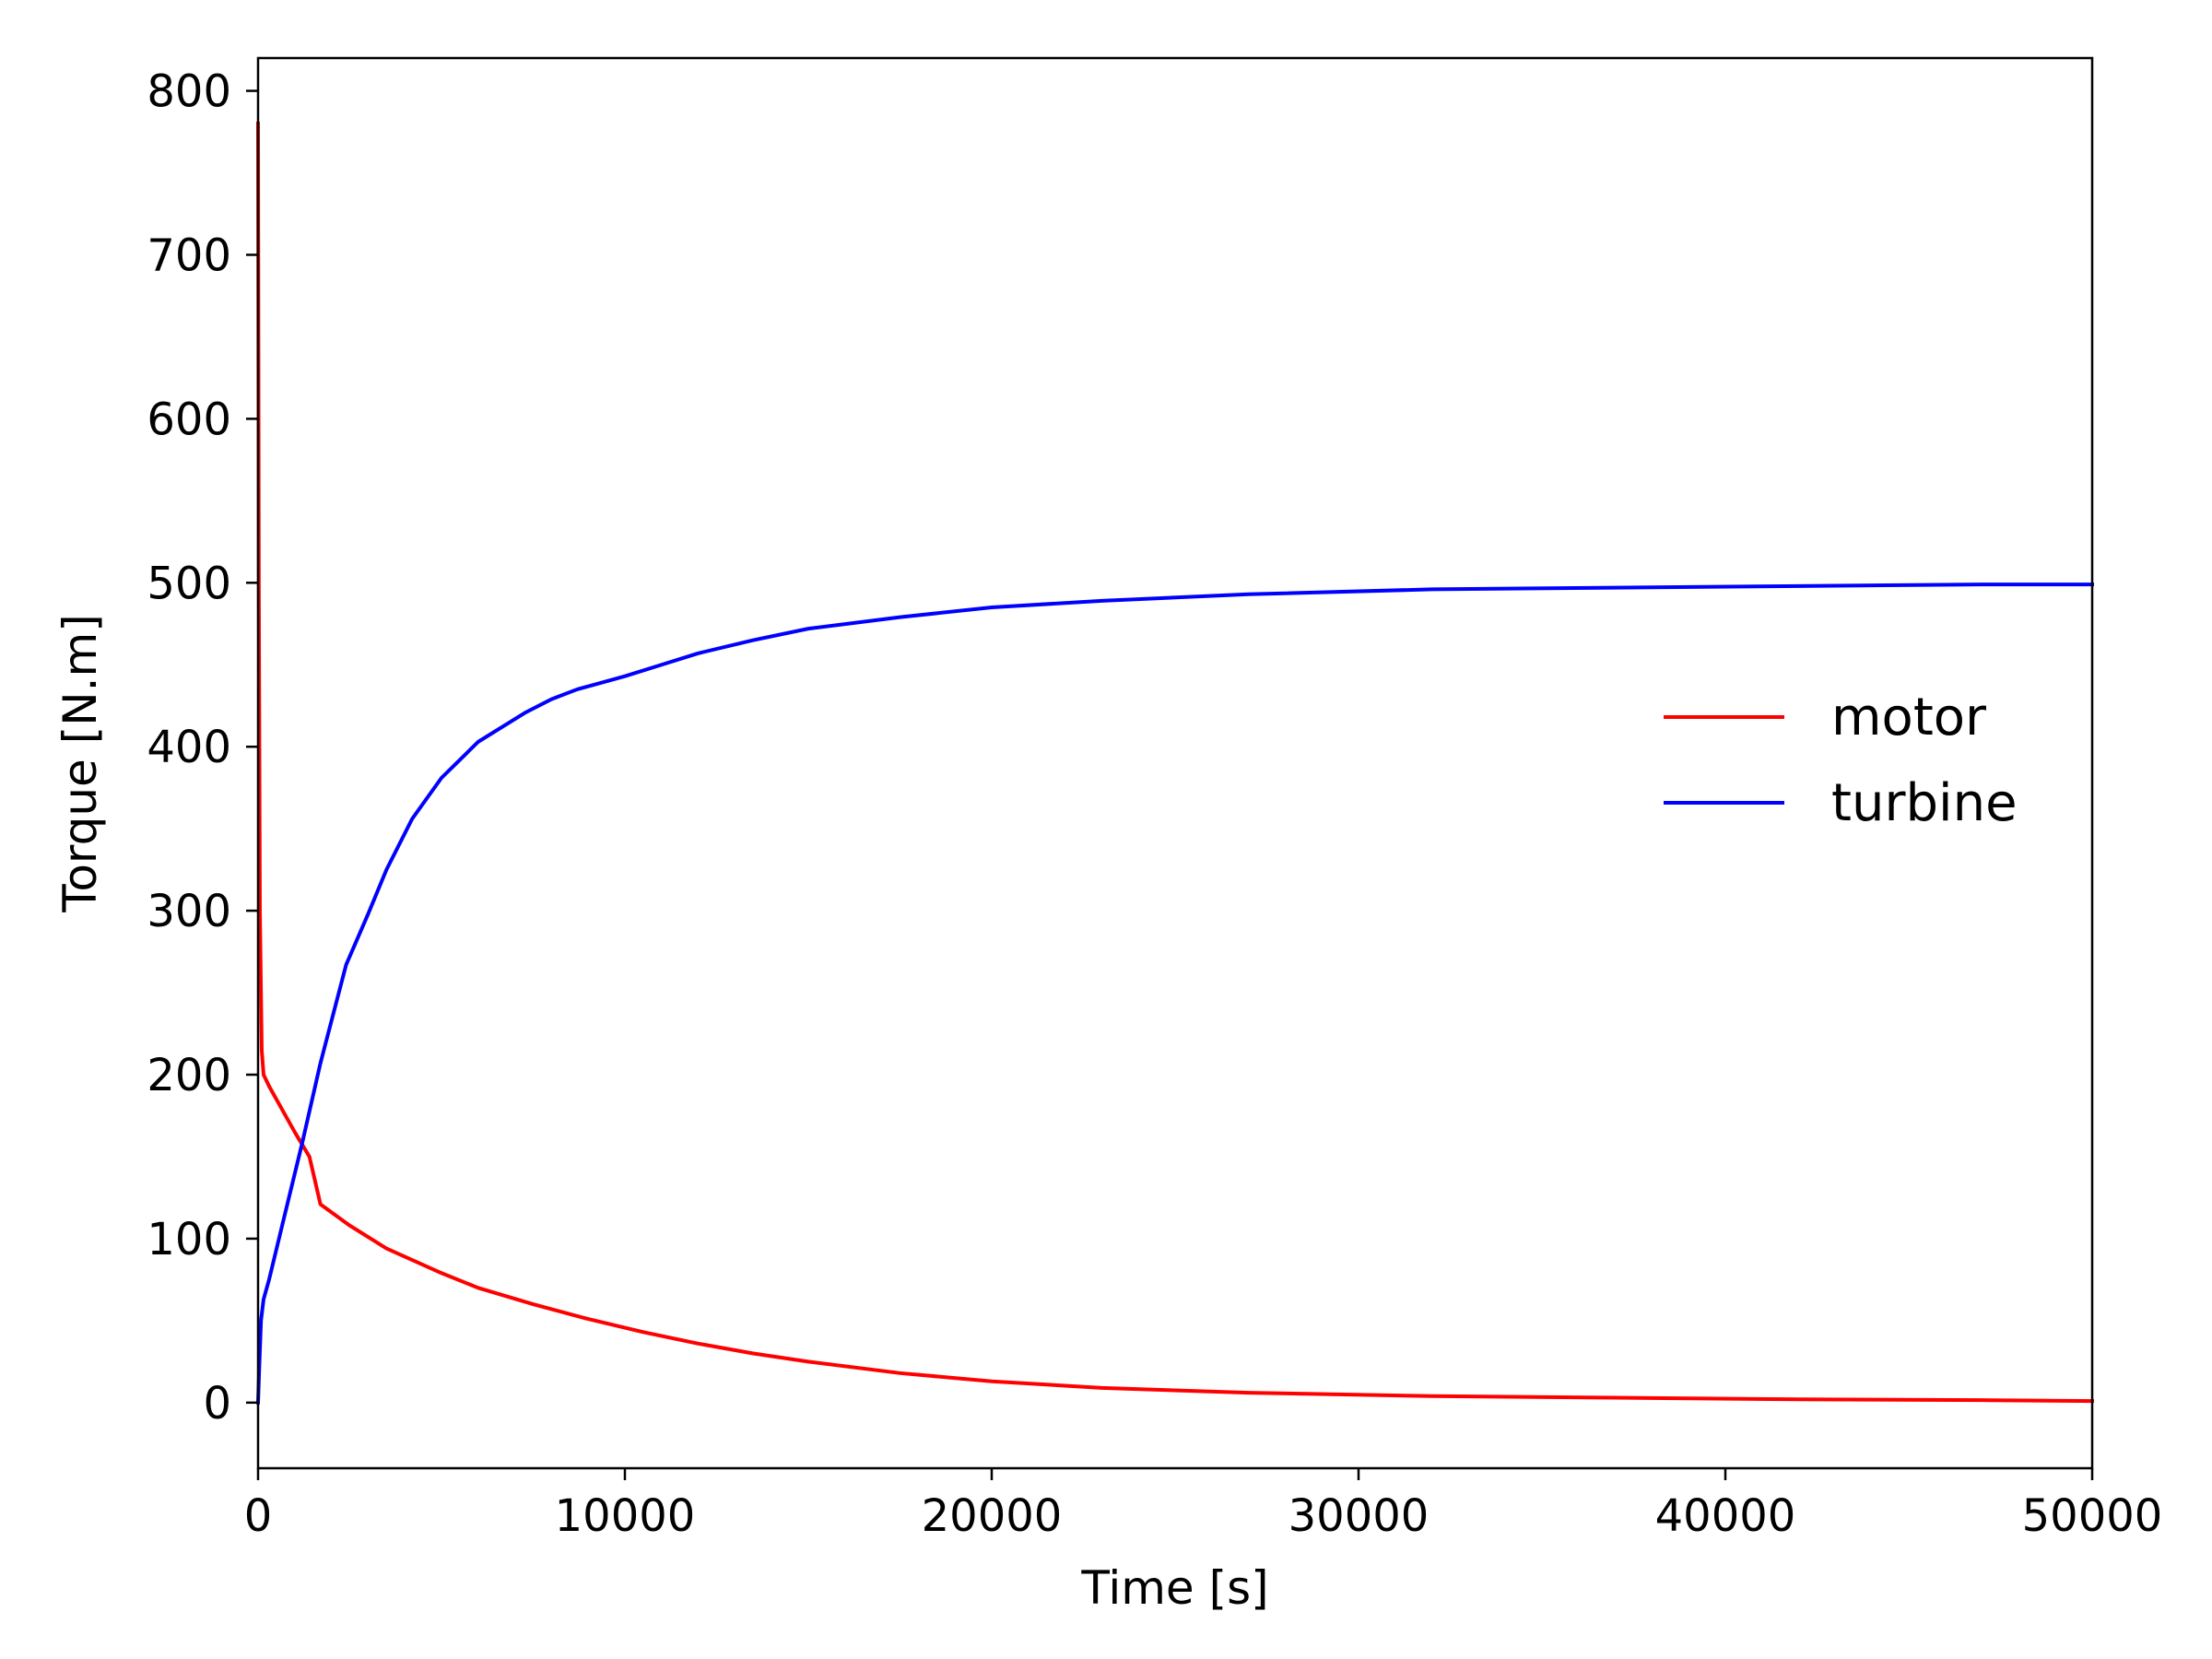 This screenshot has height=1659, width=2212. I want to click on y-tick-label: 600, so click(189, 419).